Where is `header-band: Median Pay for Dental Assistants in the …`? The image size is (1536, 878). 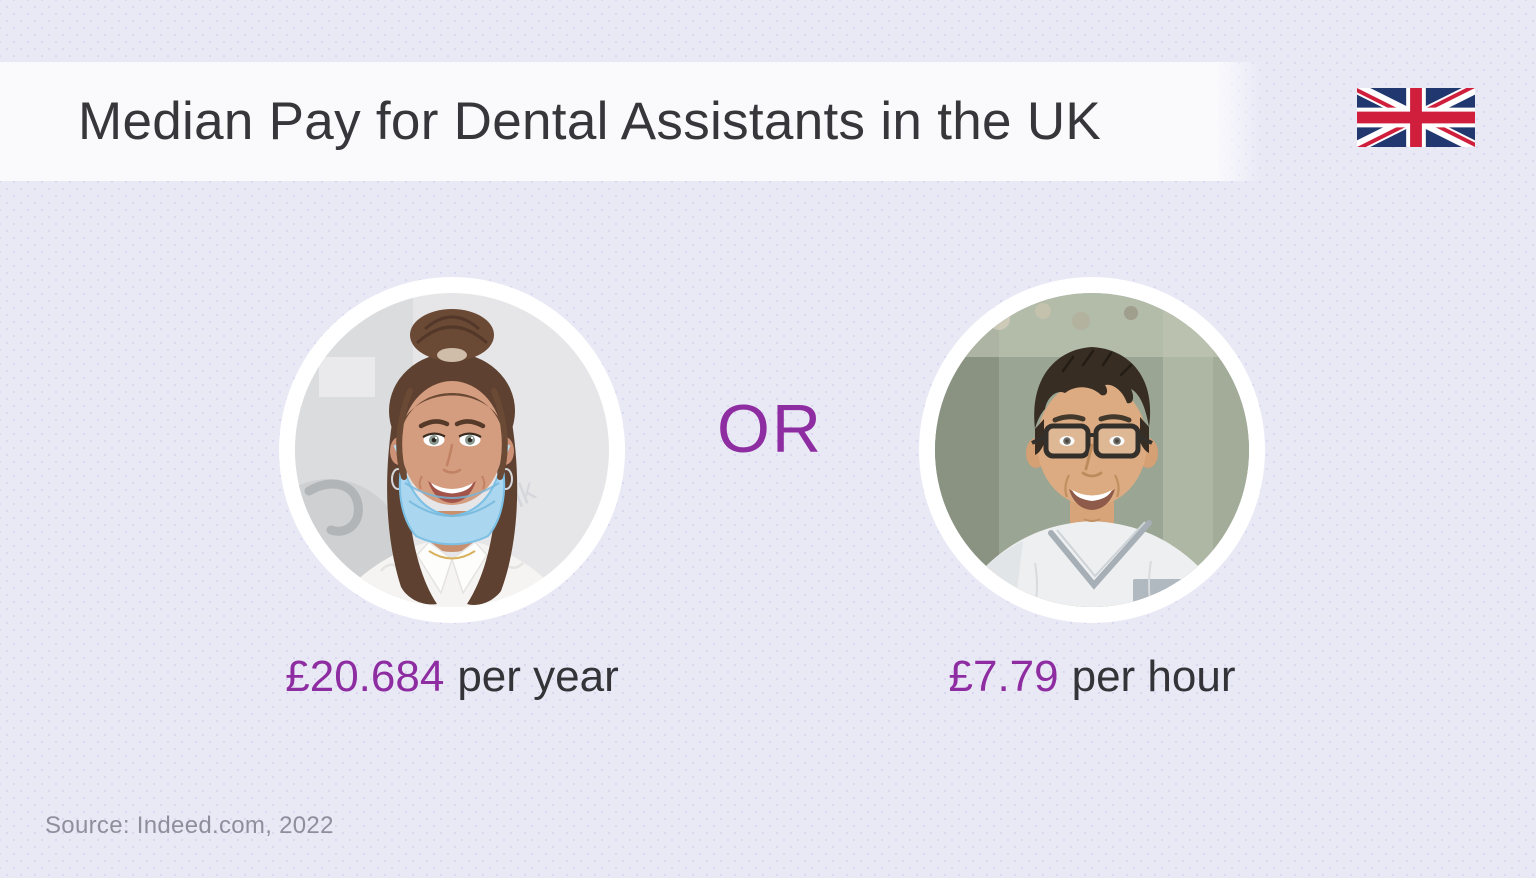
header-band: Median Pay for Dental Assistants in the … is located at coordinates (631, 121).